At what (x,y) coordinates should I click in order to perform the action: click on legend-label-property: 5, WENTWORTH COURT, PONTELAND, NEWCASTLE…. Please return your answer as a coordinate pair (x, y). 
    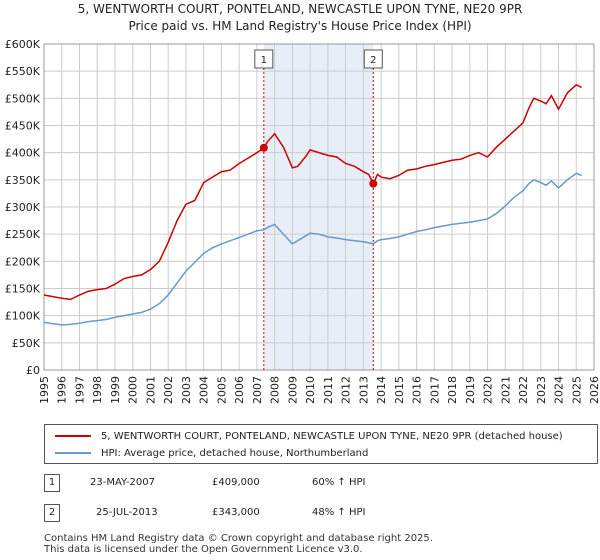
    Looking at the image, I should click on (332, 436).